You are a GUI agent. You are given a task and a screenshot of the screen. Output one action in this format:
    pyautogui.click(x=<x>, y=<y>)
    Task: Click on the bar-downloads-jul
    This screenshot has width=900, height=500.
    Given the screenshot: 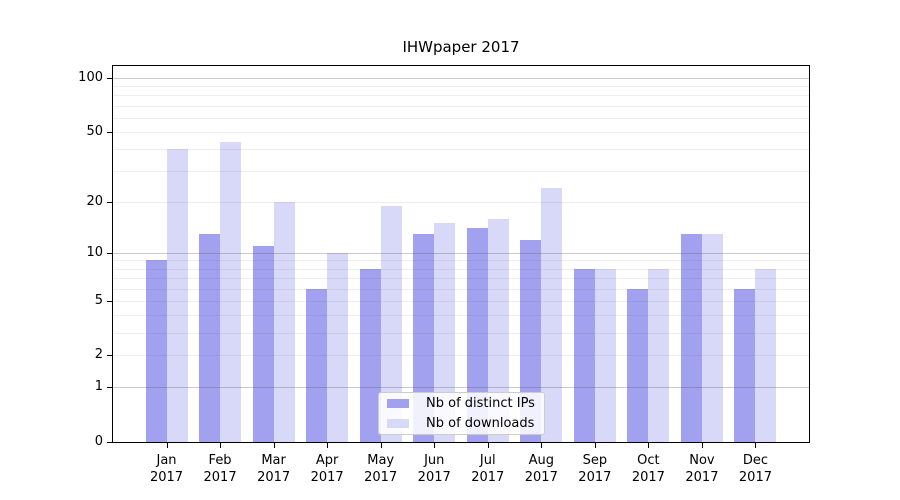 What is the action you would take?
    pyautogui.click(x=498, y=330)
    